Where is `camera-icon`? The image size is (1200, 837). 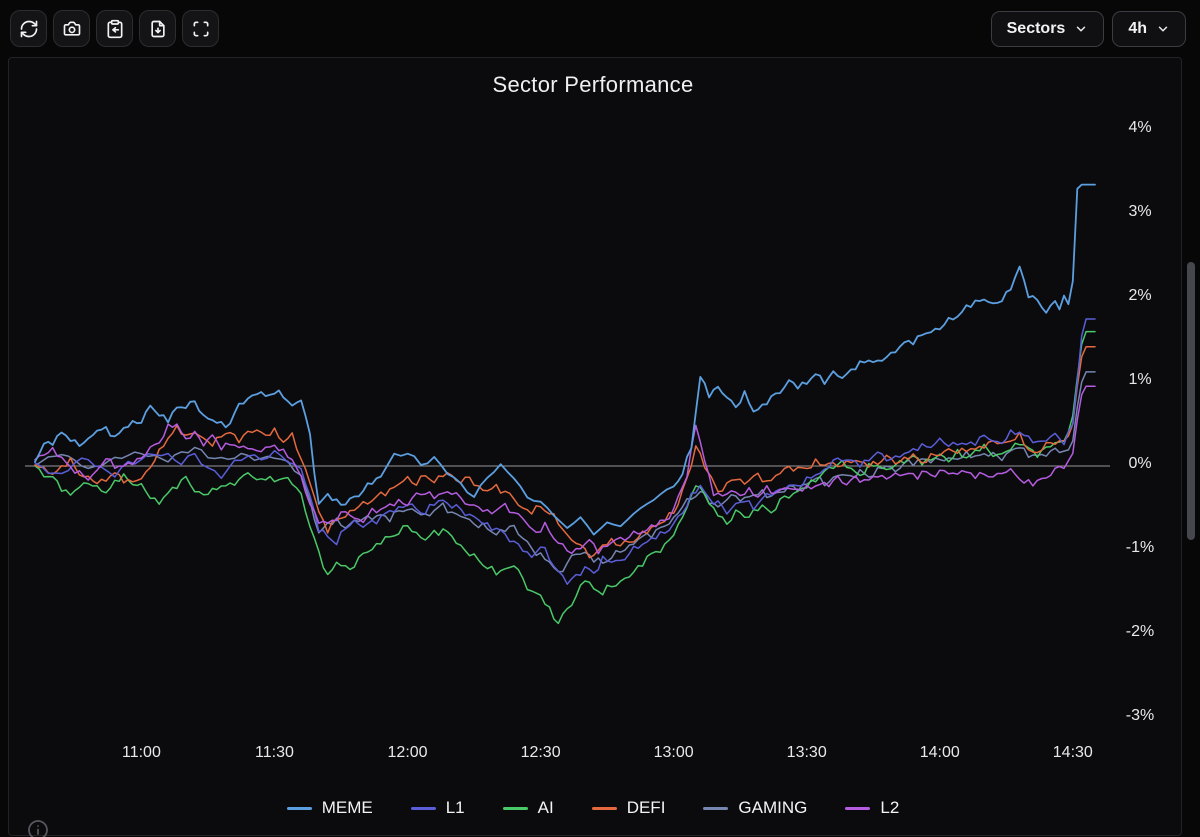
camera-icon is located at coordinates (71, 28).